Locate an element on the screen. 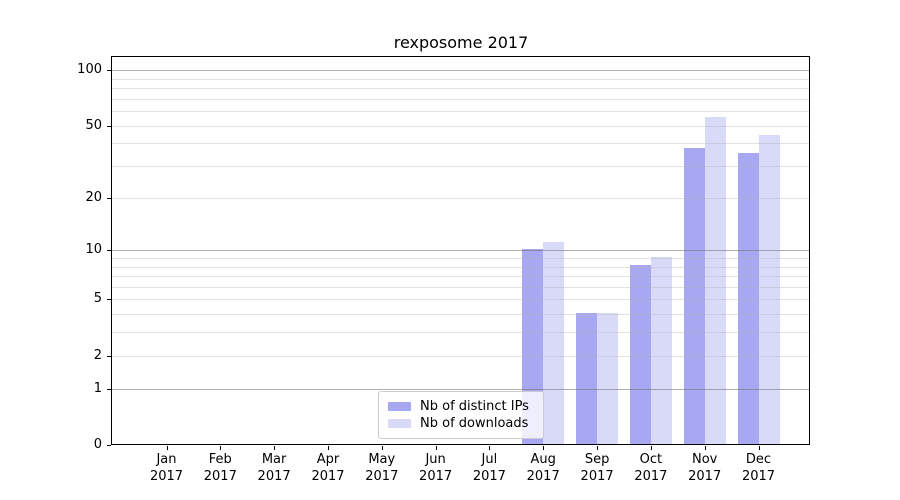  bar-downloads-aug is located at coordinates (554, 343).